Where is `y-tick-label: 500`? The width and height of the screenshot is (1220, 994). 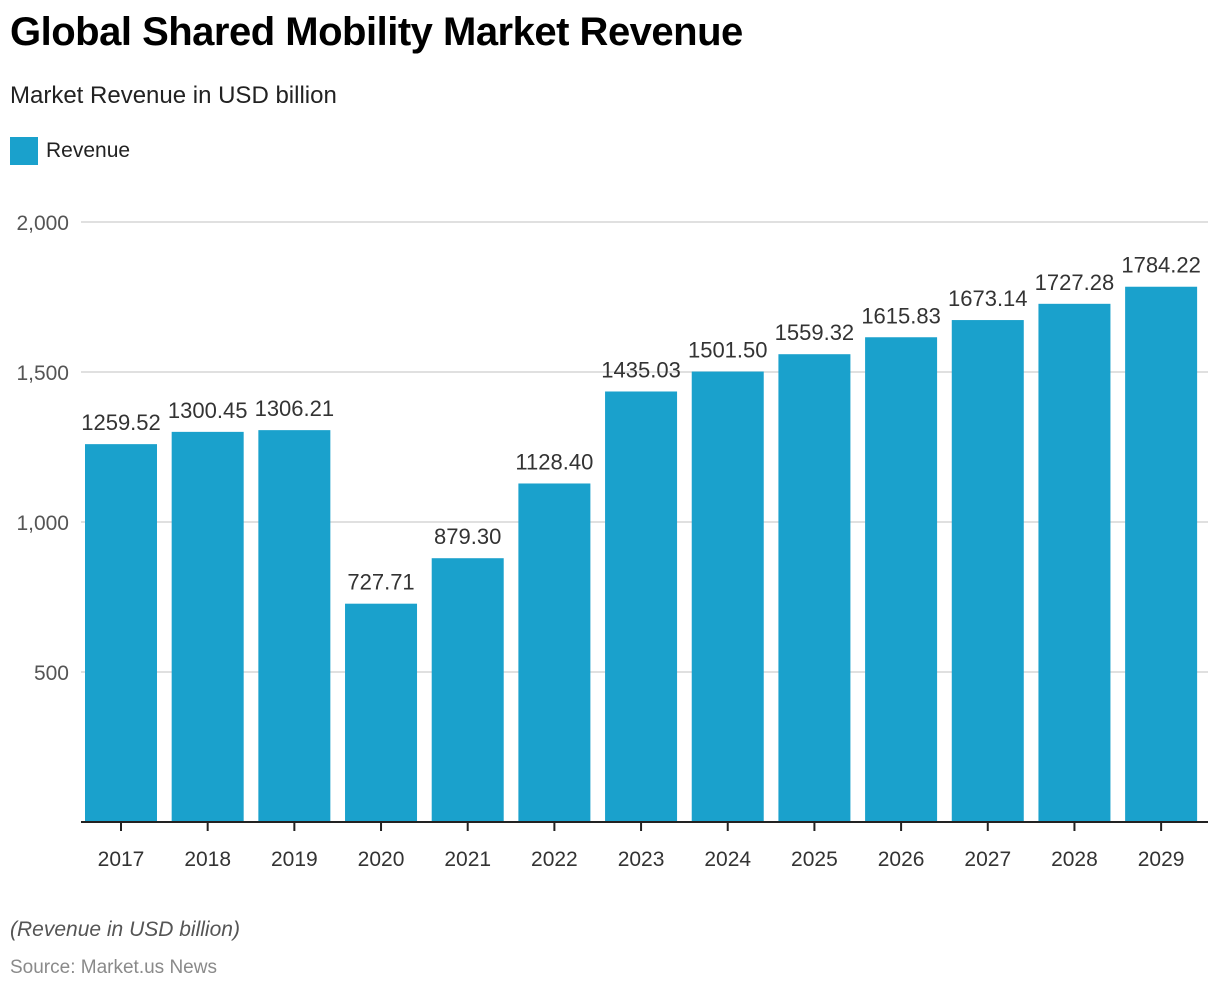
y-tick-label: 500 is located at coordinates (51, 673).